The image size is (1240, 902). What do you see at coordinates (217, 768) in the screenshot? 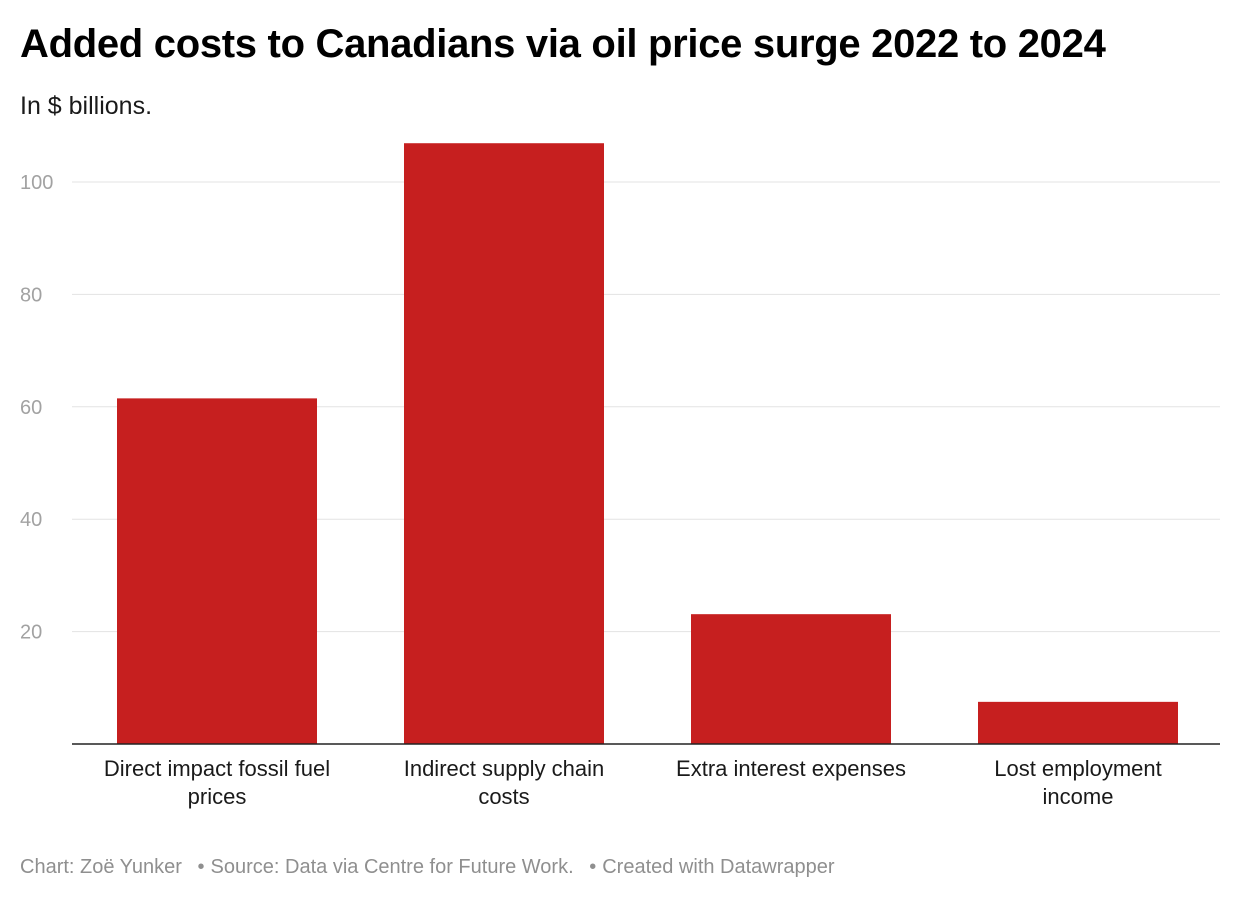
I see `x-category-label-line: Direct impact fossil fuel` at bounding box center [217, 768].